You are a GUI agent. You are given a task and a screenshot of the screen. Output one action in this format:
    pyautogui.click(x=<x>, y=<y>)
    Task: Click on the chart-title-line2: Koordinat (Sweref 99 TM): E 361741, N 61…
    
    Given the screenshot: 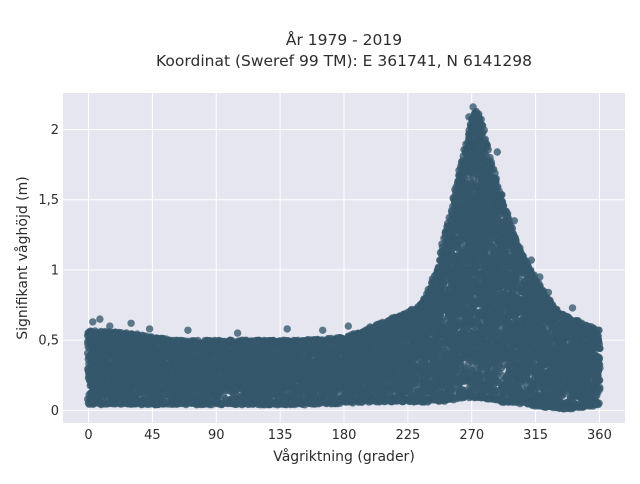 What is the action you would take?
    pyautogui.click(x=344, y=61)
    